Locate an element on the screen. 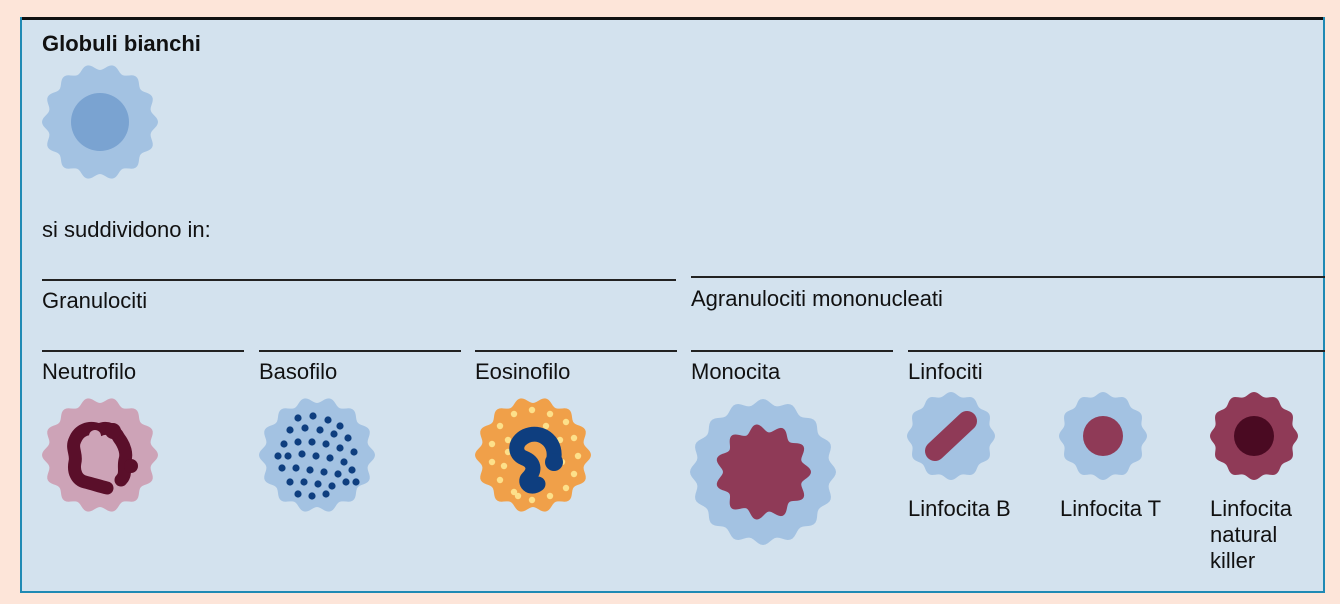 This screenshot has height=604, width=1340. nk-lymphocyte-nucleus is located at coordinates (1254, 436).